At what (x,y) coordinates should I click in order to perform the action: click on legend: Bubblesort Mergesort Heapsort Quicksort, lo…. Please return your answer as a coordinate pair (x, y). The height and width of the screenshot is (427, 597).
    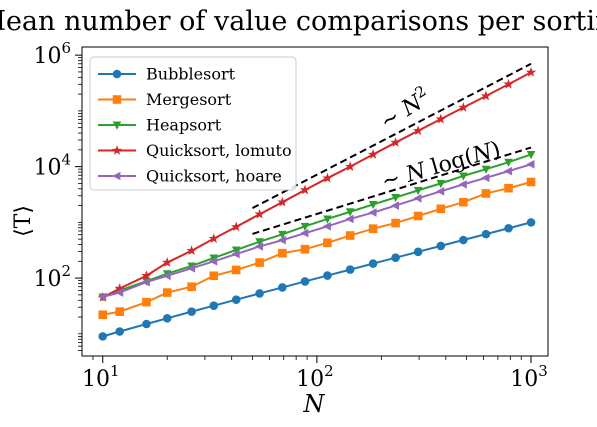
    Looking at the image, I should click on (193, 123).